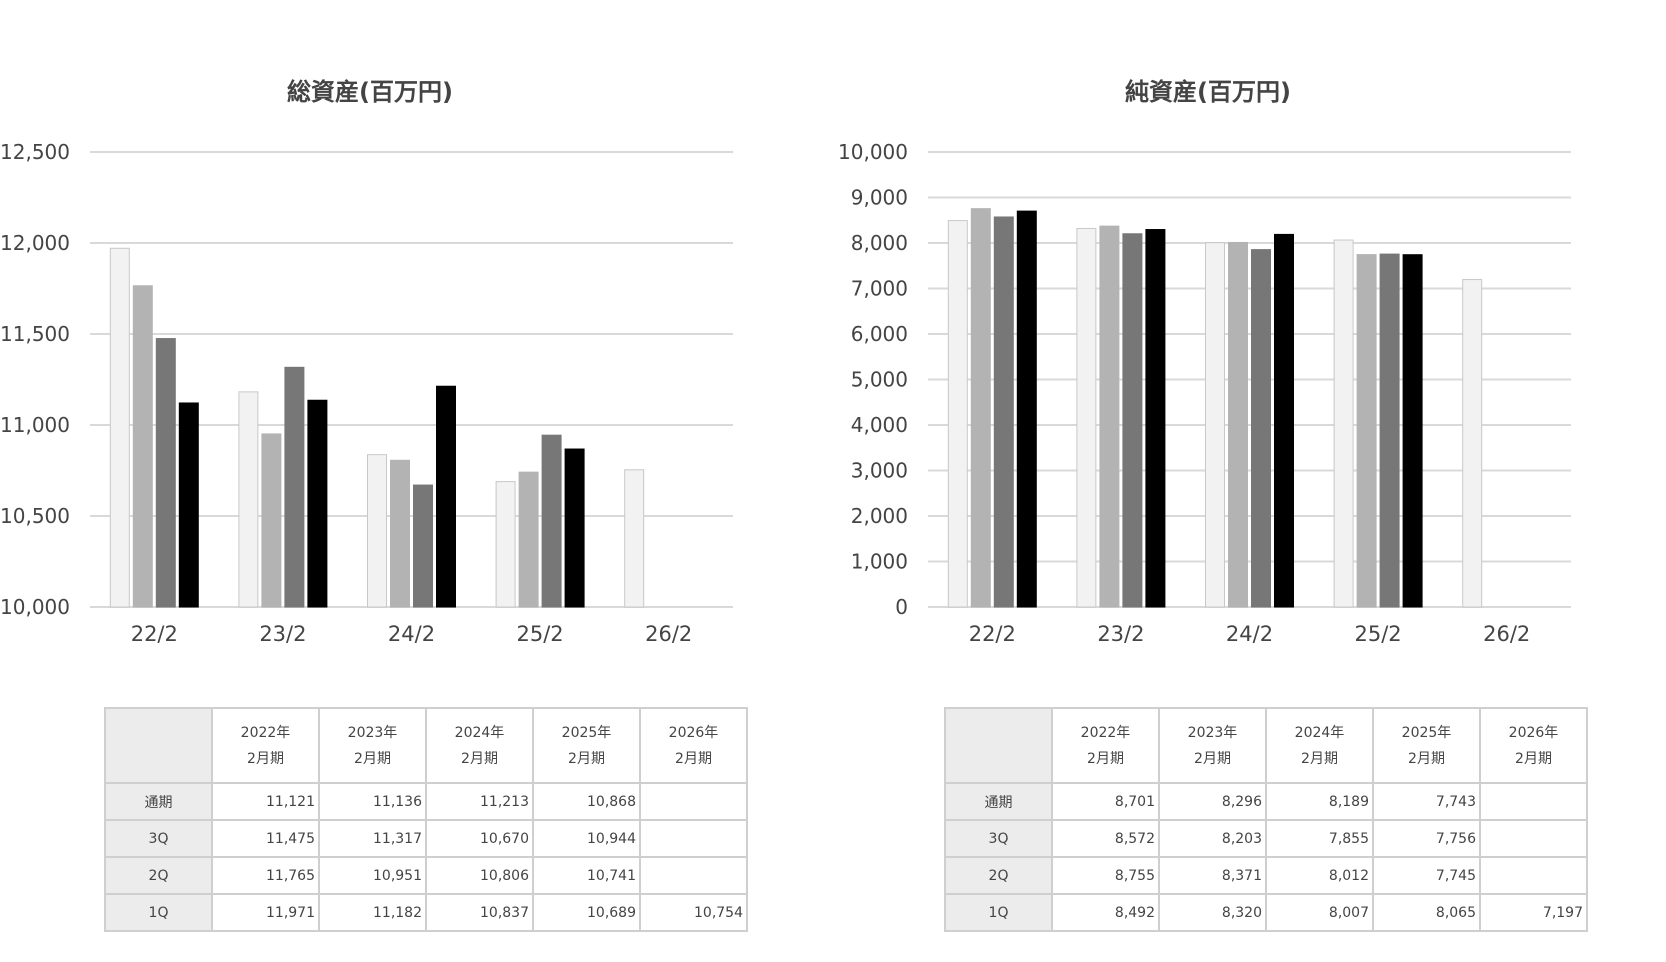  What do you see at coordinates (879, 243) in the screenshot?
I see `y-tick-label: 8,000` at bounding box center [879, 243].